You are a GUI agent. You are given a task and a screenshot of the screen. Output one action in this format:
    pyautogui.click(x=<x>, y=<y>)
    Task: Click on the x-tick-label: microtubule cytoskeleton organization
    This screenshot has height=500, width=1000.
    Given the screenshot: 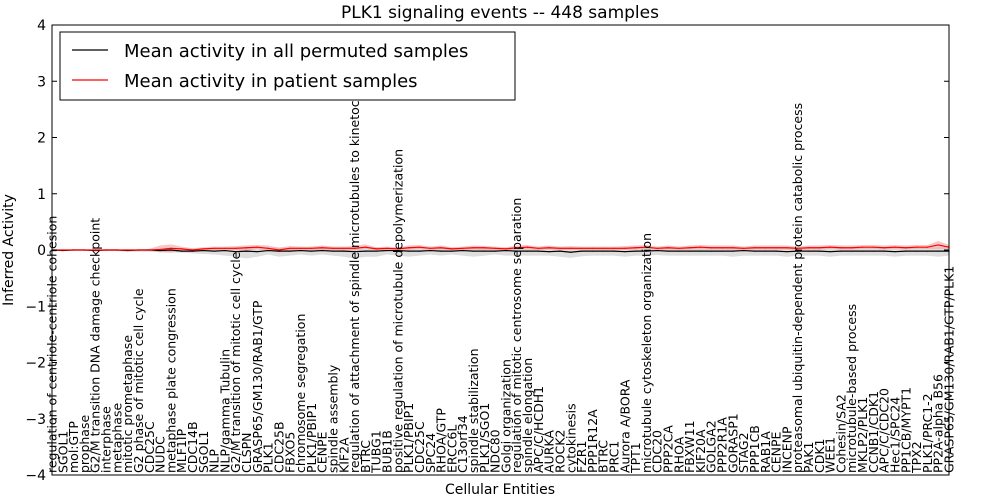 What is the action you would take?
    pyautogui.click(x=646, y=353)
    